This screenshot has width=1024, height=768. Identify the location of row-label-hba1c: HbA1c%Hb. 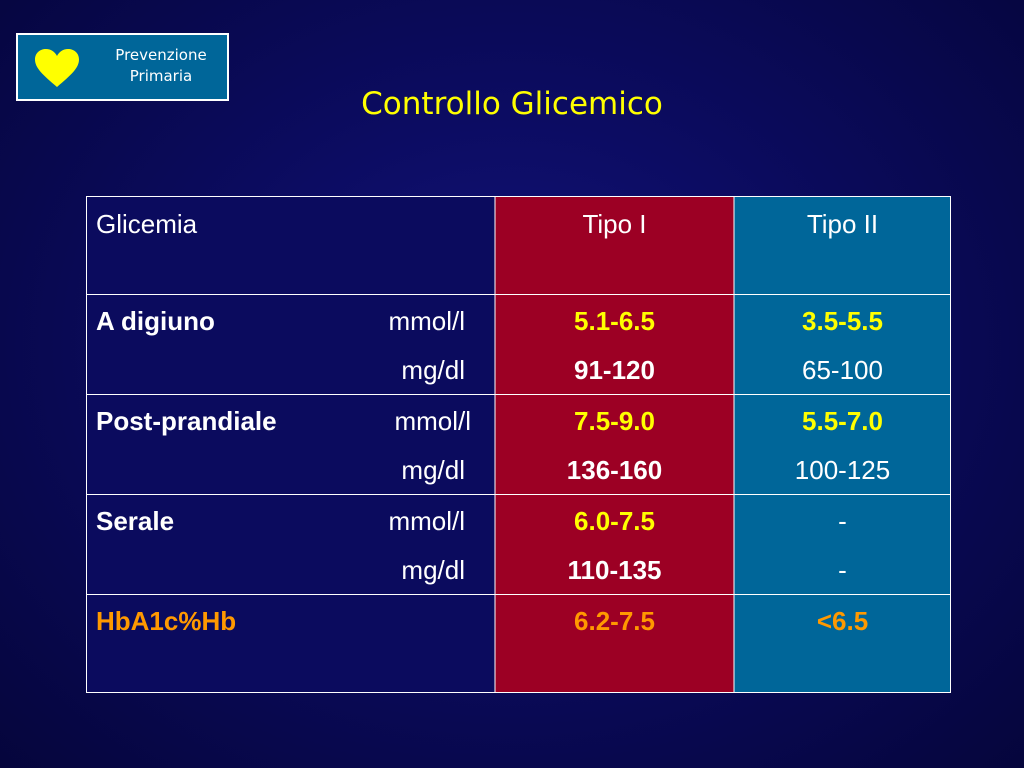
(166, 621).